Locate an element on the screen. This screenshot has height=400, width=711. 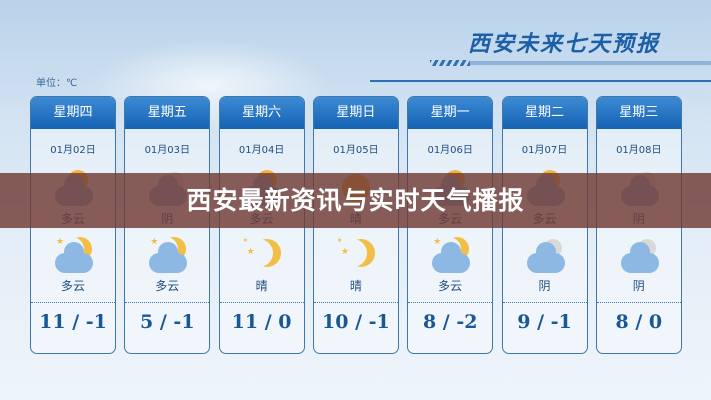
temperature-range: 8 / 0 is located at coordinates (639, 322).